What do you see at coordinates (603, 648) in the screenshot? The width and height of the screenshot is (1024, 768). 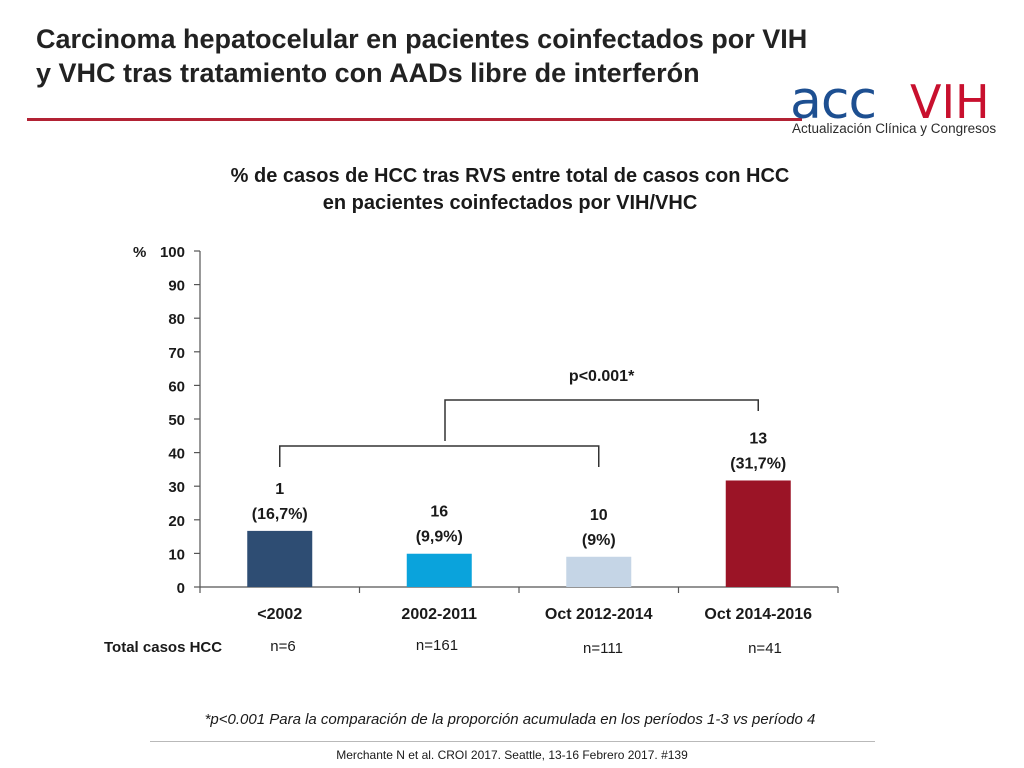 I see `total-count: n=111` at bounding box center [603, 648].